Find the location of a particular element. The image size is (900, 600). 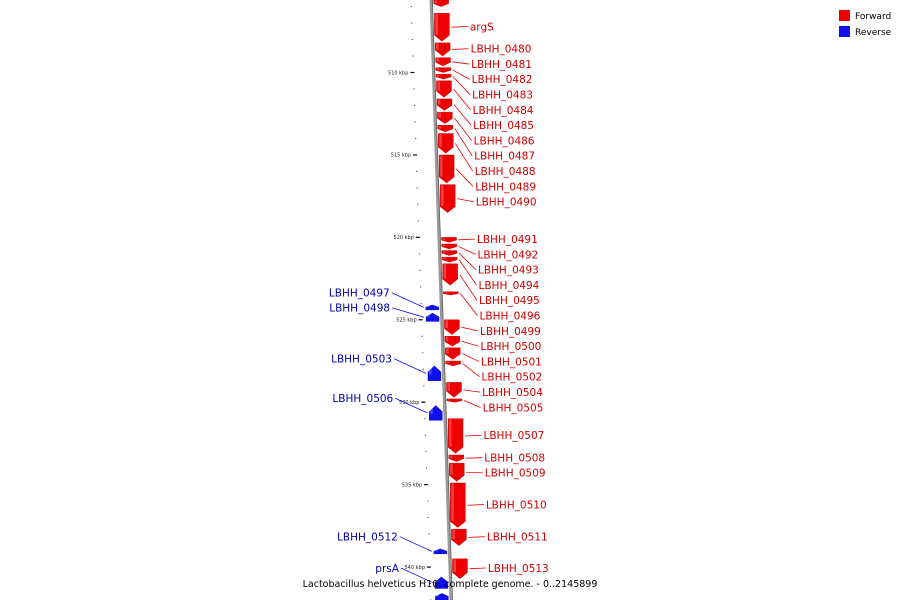

gene-label: LBHH_0496 is located at coordinates (510, 316).